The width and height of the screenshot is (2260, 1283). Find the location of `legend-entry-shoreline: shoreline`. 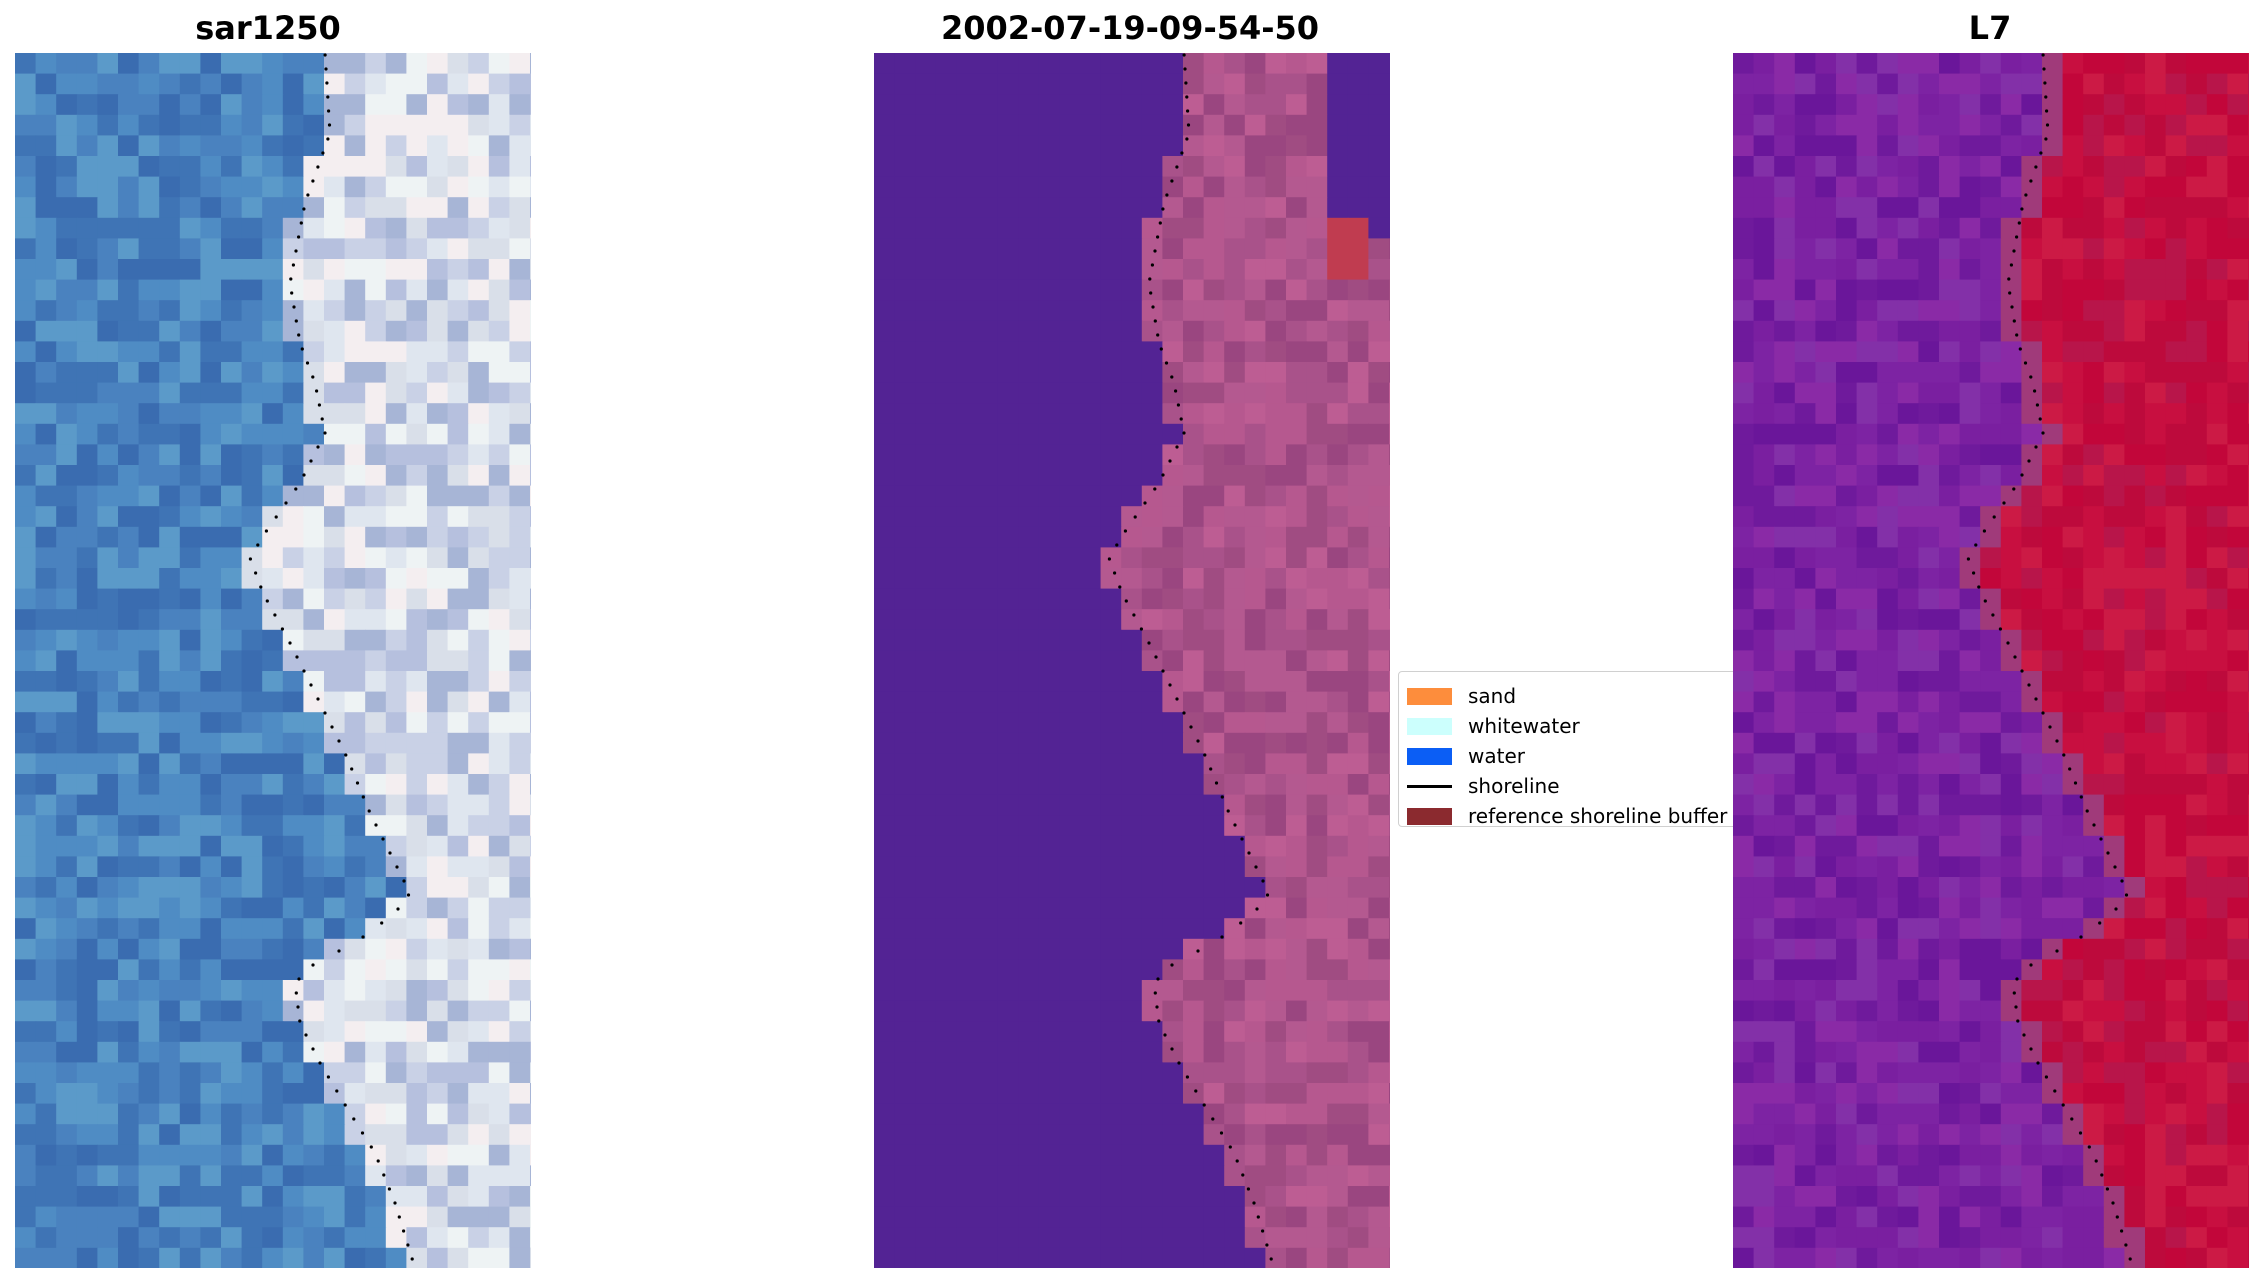

legend-entry-shoreline: shoreline is located at coordinates (1483, 786).